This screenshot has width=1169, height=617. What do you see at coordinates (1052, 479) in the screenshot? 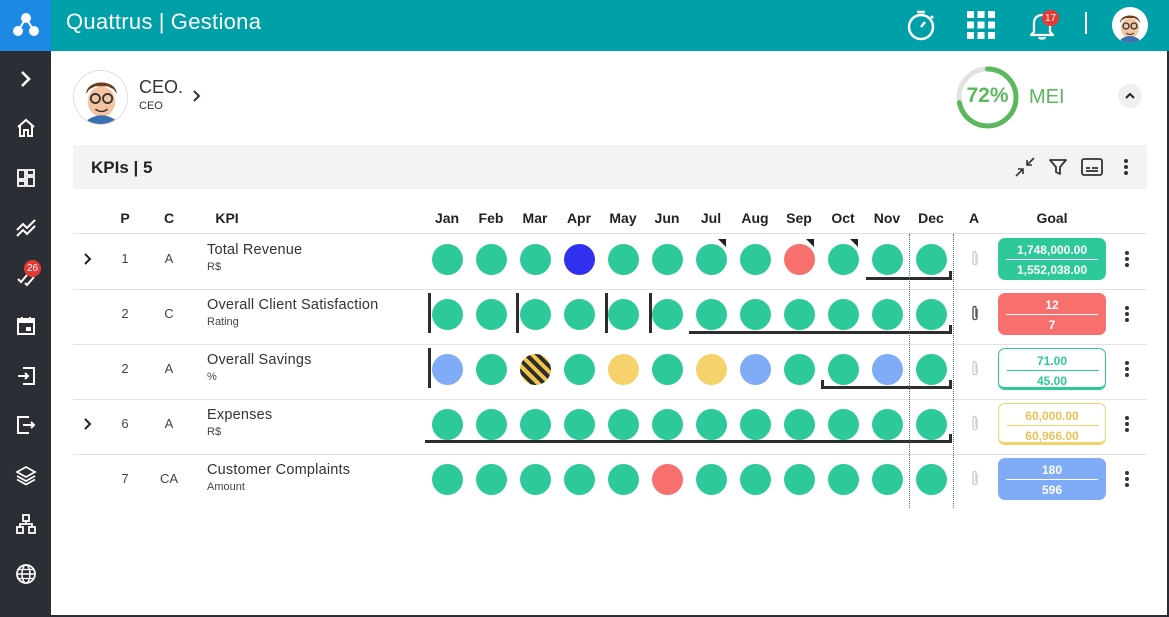
I see `goal-badge: 180 596` at bounding box center [1052, 479].